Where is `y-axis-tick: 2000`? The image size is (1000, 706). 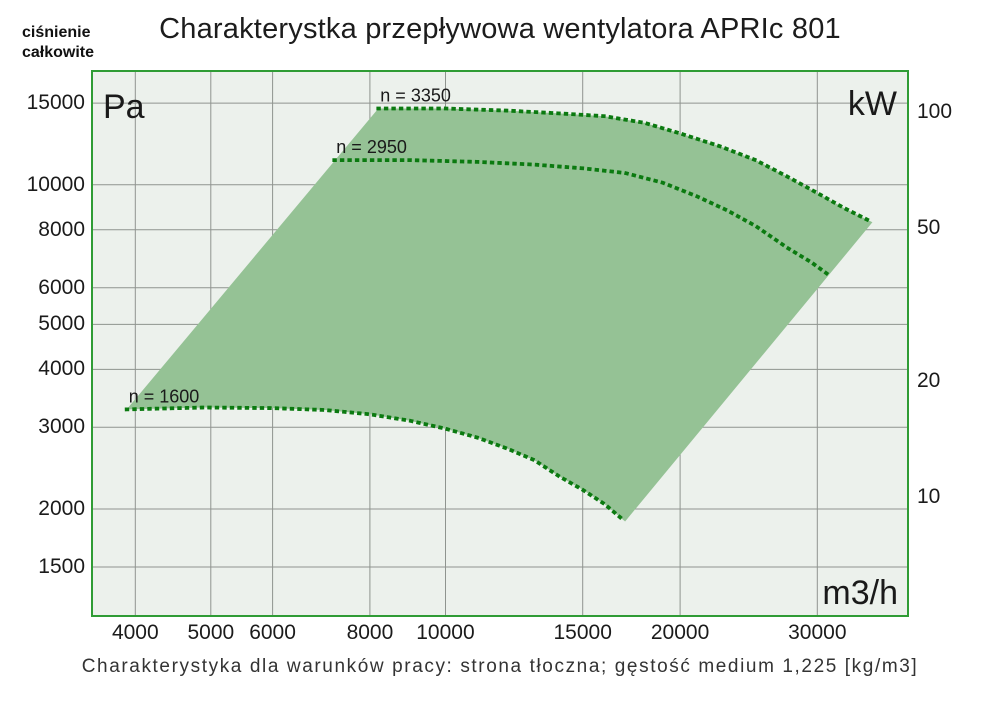 y-axis-tick: 2000 is located at coordinates (61, 509).